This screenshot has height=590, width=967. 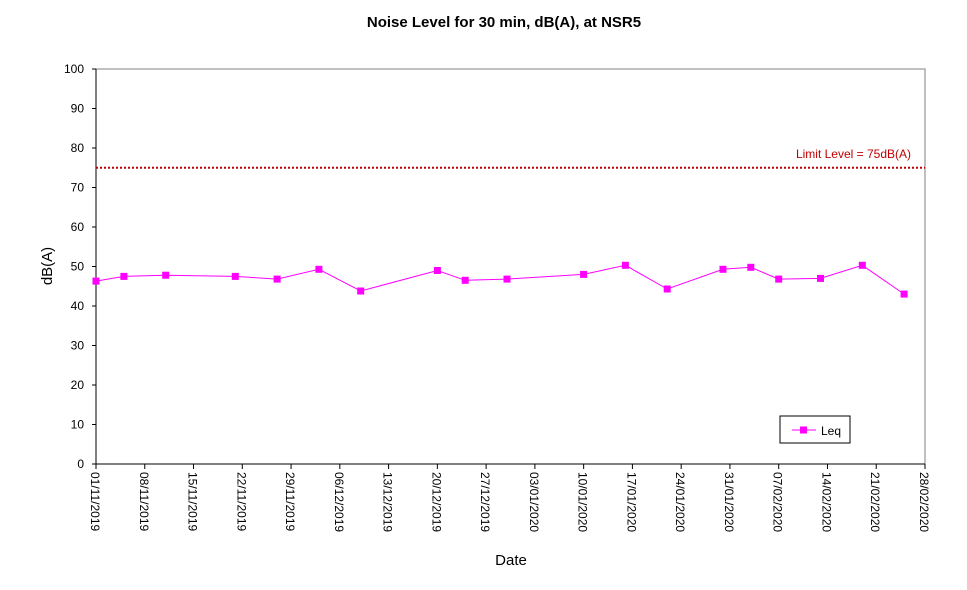 I want to click on x-tick-label: 22/11/2019, so click(x=241, y=501).